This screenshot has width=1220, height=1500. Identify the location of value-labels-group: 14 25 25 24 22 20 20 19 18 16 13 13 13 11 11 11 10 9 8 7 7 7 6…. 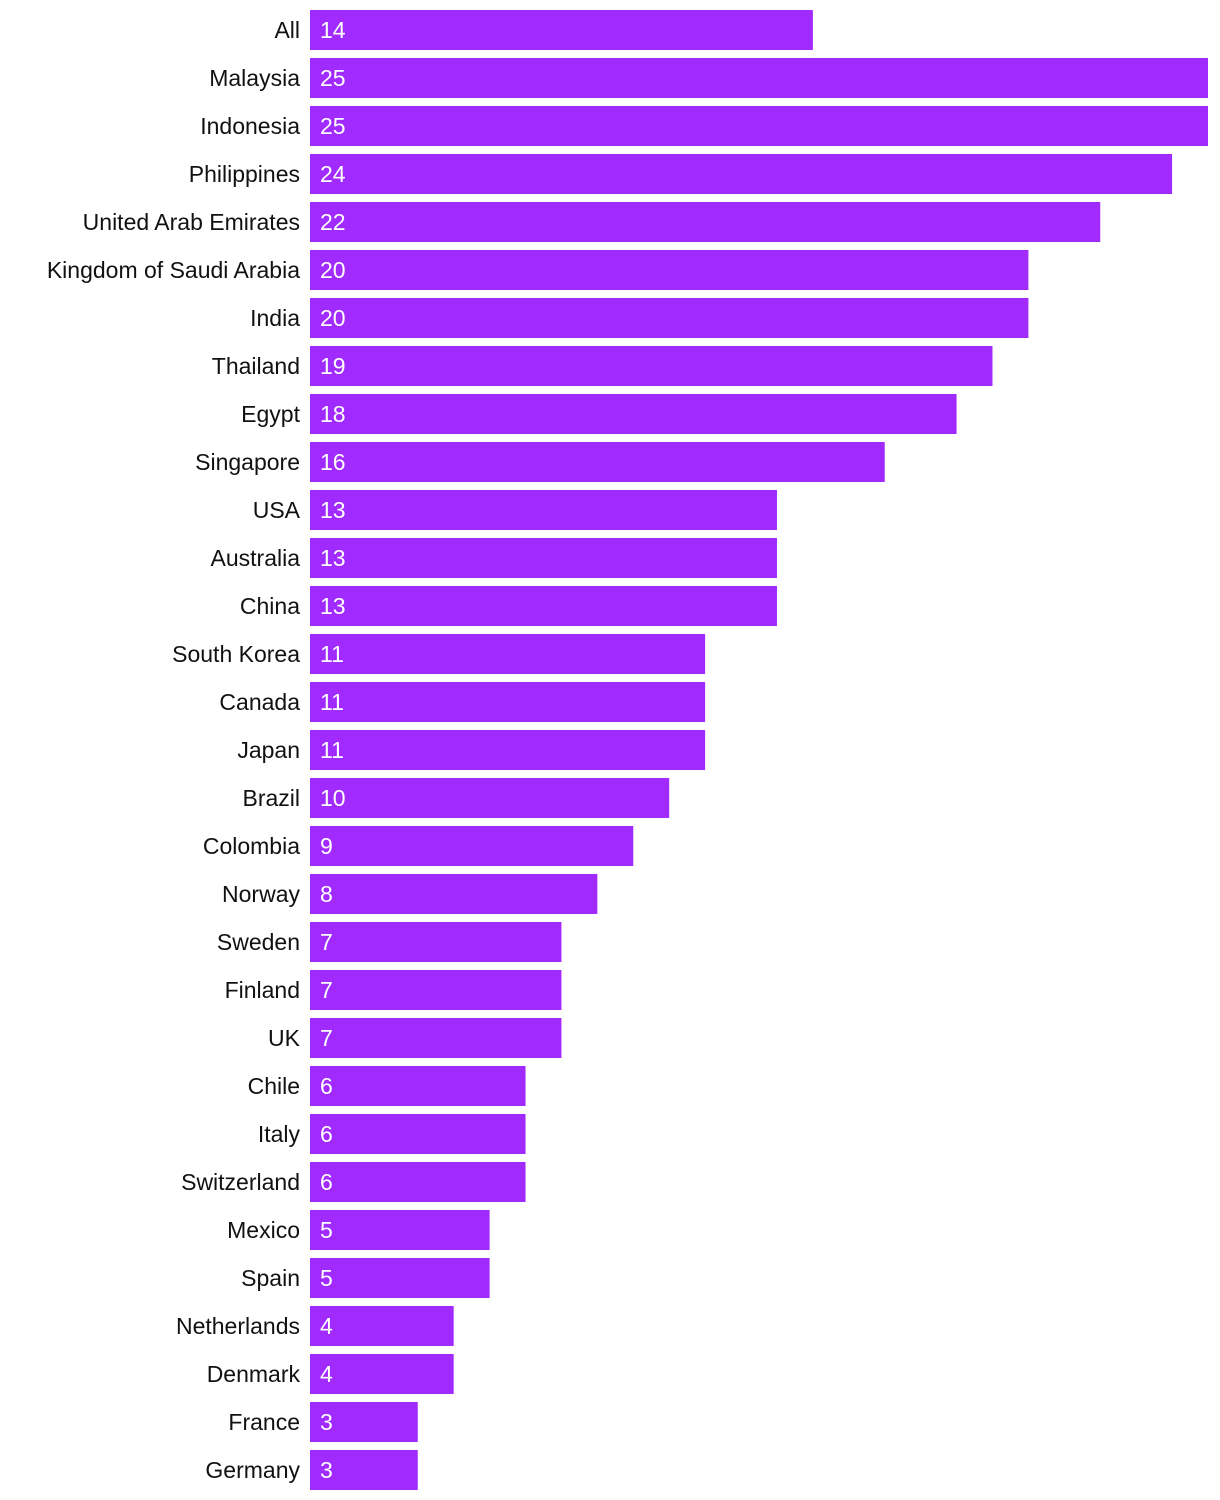
(333, 750).